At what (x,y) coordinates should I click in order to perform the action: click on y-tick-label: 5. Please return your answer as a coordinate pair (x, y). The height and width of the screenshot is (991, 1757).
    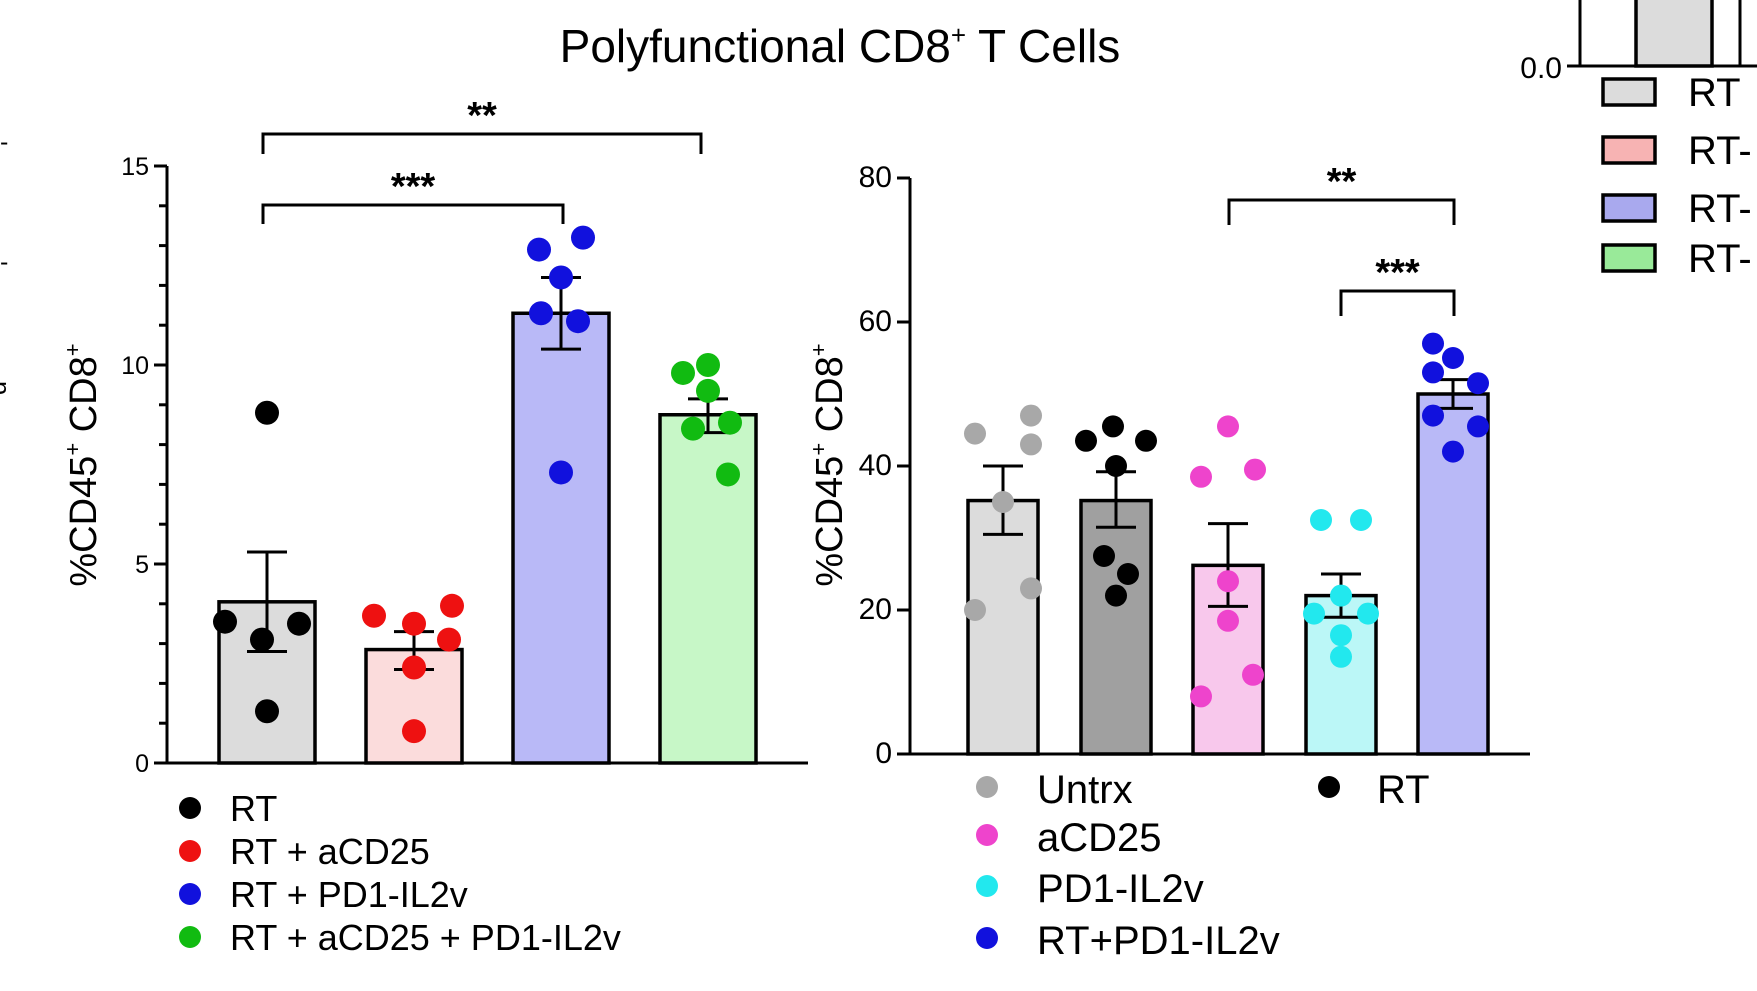
    Looking at the image, I should click on (142, 565).